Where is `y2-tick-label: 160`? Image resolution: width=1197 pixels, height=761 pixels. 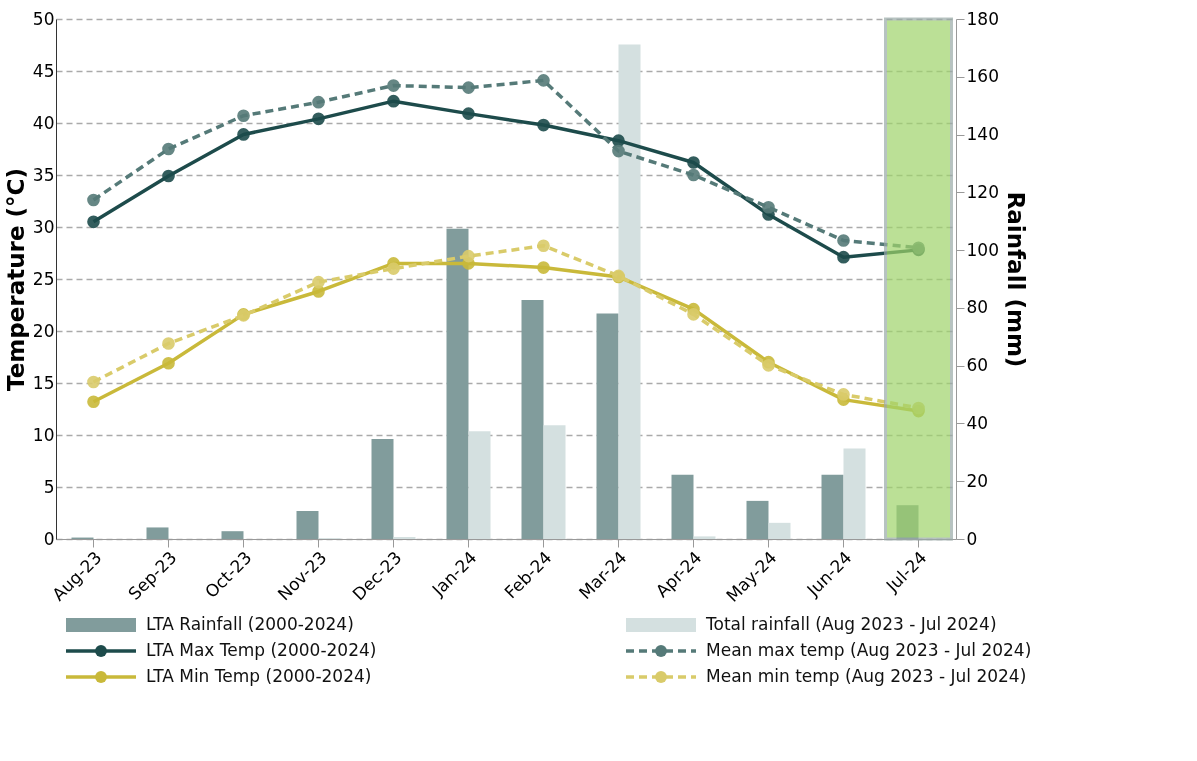
y2-tick-label: 160 is located at coordinates (982, 76).